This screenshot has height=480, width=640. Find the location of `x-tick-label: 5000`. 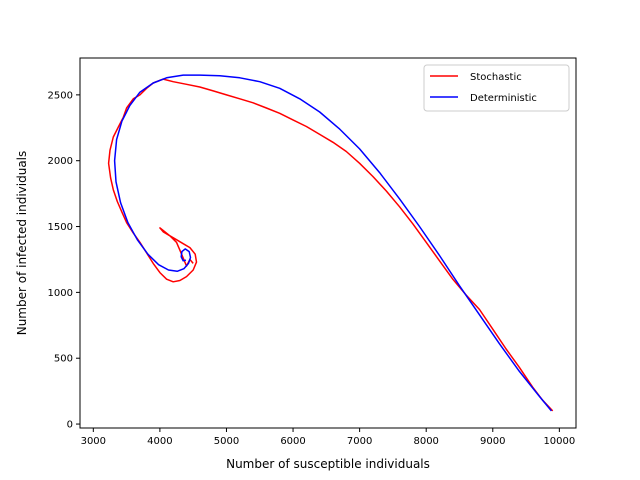

x-tick-label: 5000 is located at coordinates (226, 441).